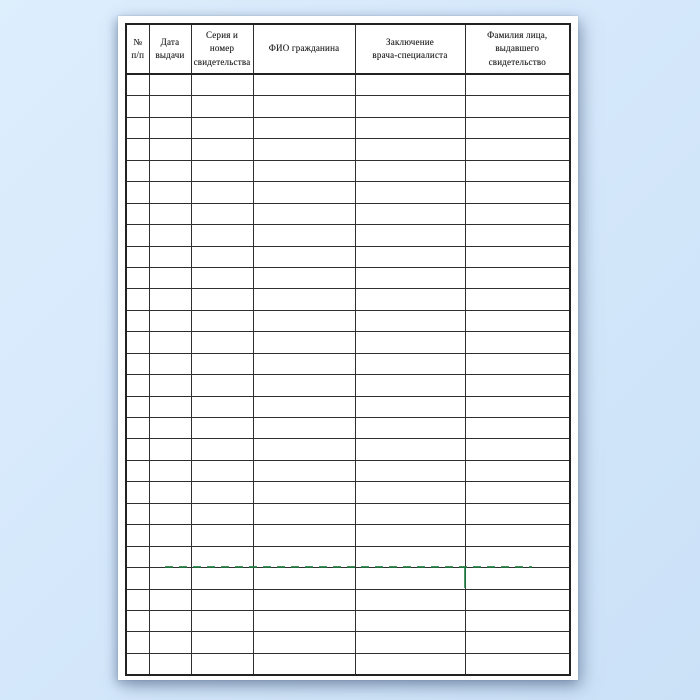  Describe the element at coordinates (465, 577) in the screenshot. I see `green-vertical-annotation` at that location.